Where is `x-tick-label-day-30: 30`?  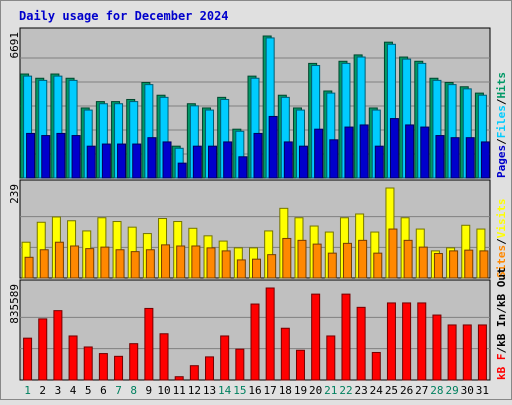
x-tick-label-day-30: 30 is located at coordinates (467, 390).